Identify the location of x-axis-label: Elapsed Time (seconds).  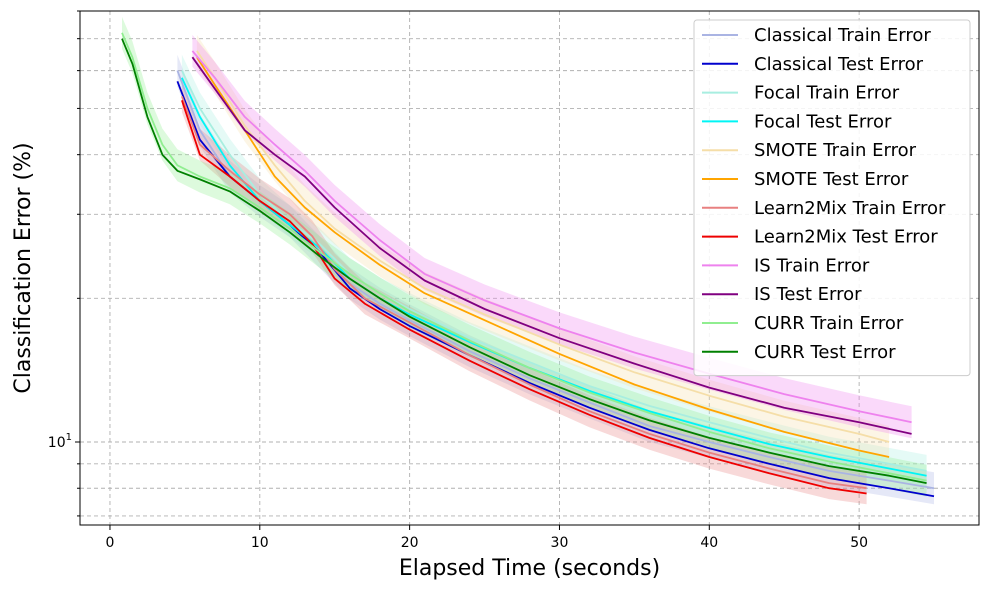
(529, 568).